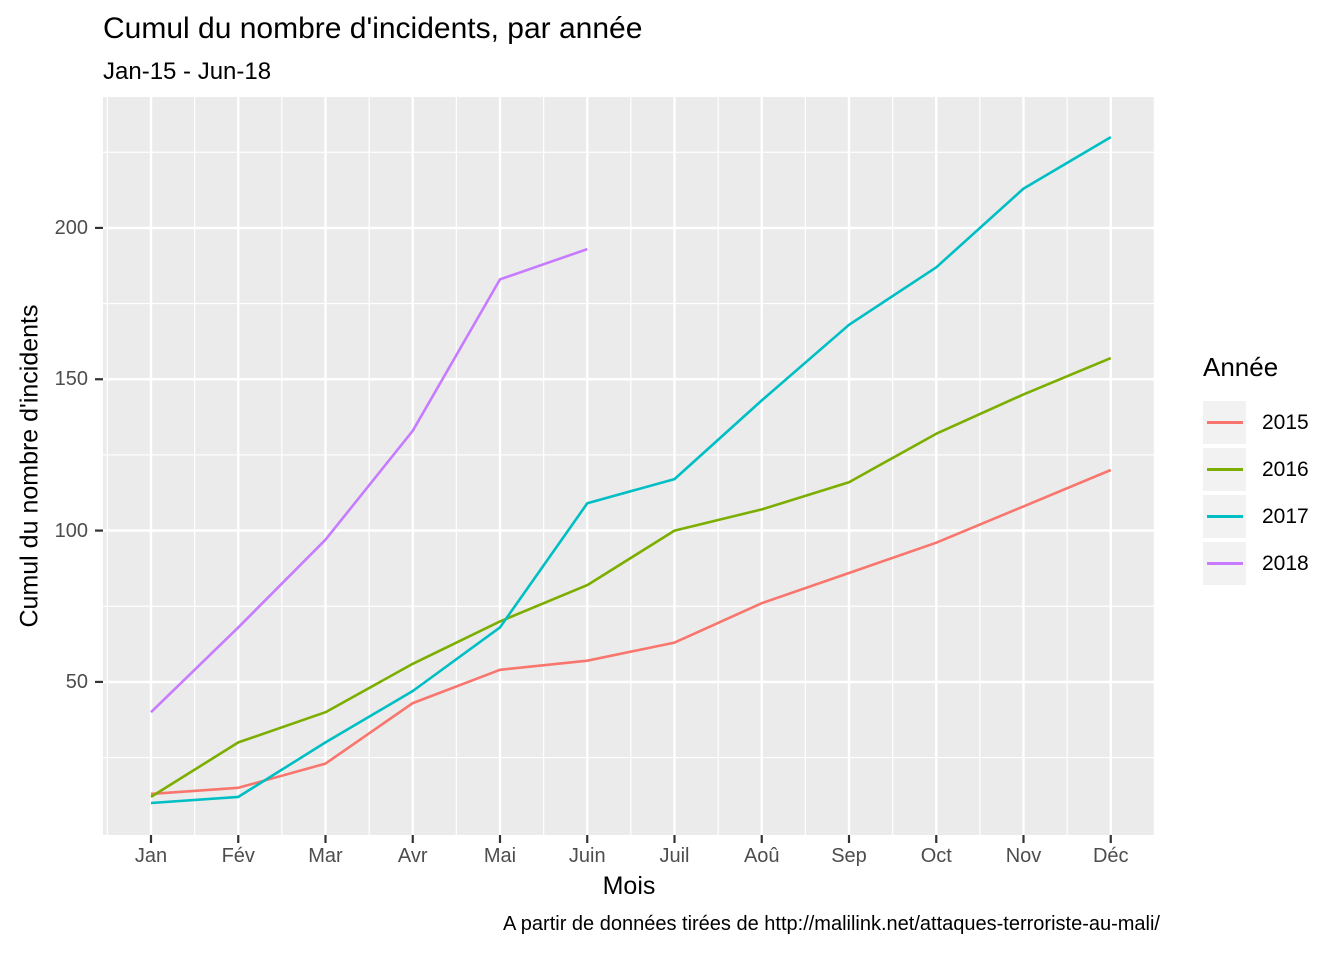 The width and height of the screenshot is (1344, 960). Describe the element at coordinates (500, 856) in the screenshot. I see `x-tick-label-Mai: Mai` at that location.